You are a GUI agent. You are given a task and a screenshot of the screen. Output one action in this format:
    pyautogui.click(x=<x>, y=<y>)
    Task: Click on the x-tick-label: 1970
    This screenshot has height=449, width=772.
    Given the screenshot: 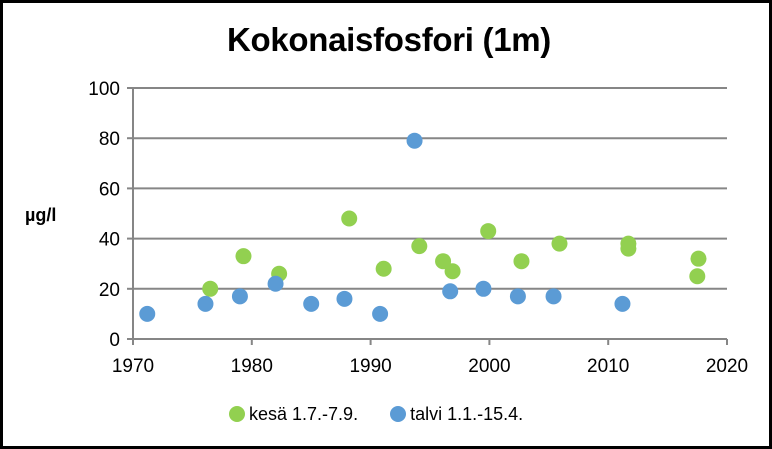 What is the action you would take?
    pyautogui.click(x=133, y=366)
    